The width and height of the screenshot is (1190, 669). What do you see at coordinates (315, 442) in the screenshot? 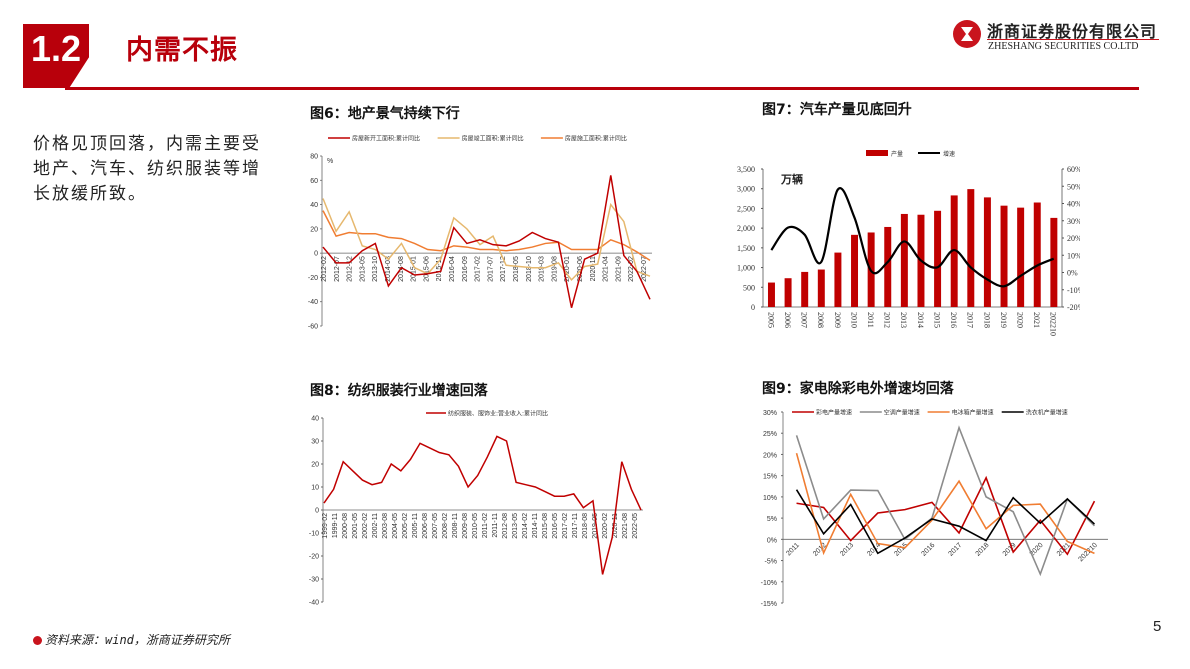
I see `svg-text: 30` at bounding box center [315, 442].